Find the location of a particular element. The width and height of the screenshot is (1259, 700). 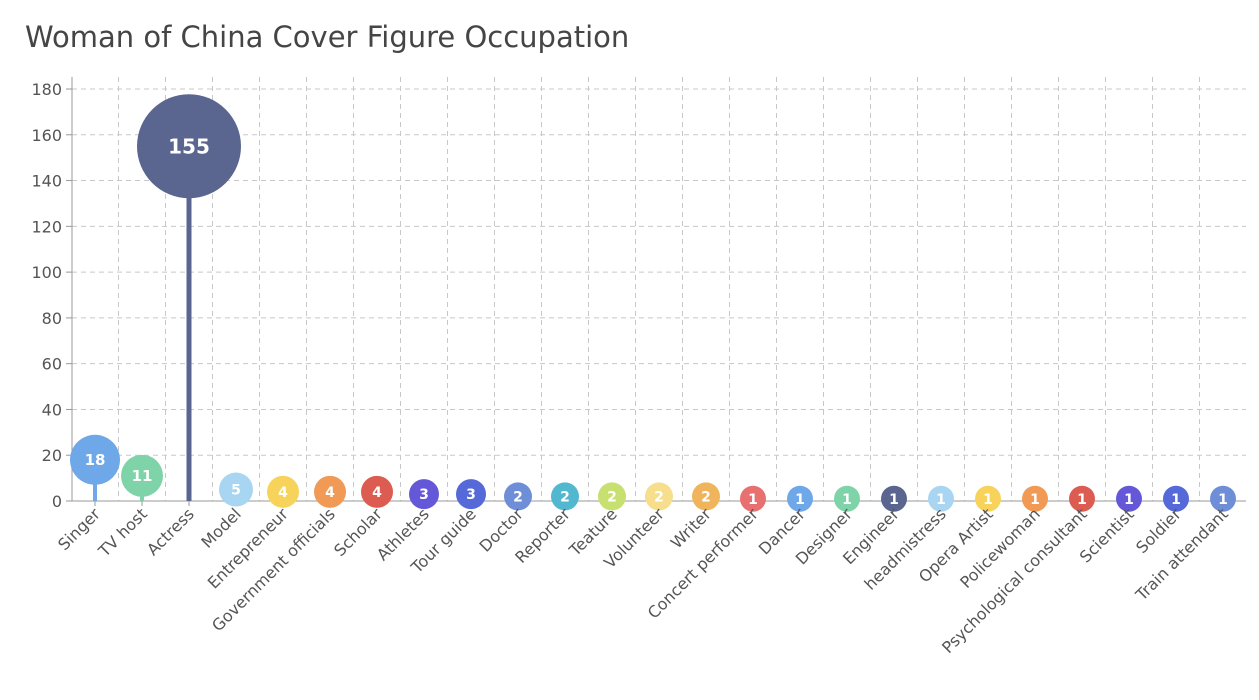

data-label-singer: 18 is located at coordinates (95, 460).